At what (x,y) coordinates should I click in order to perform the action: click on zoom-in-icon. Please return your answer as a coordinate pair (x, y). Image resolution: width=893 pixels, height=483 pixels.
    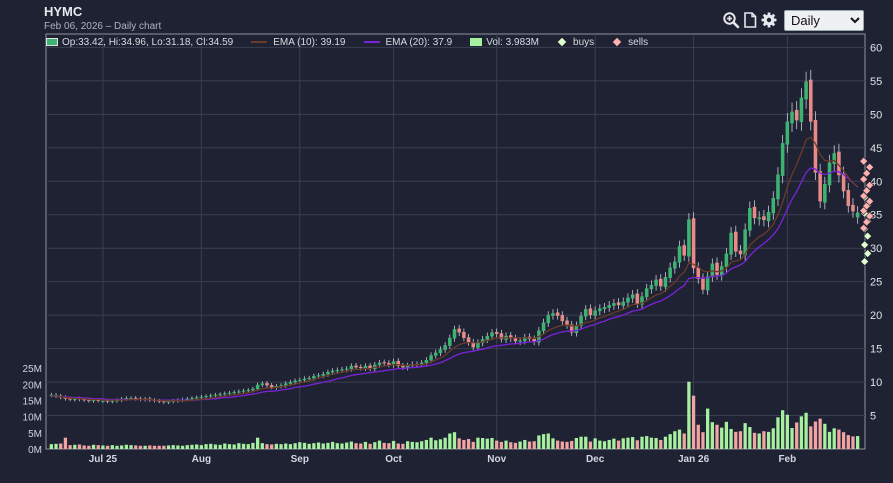
    Looking at the image, I should click on (731, 20).